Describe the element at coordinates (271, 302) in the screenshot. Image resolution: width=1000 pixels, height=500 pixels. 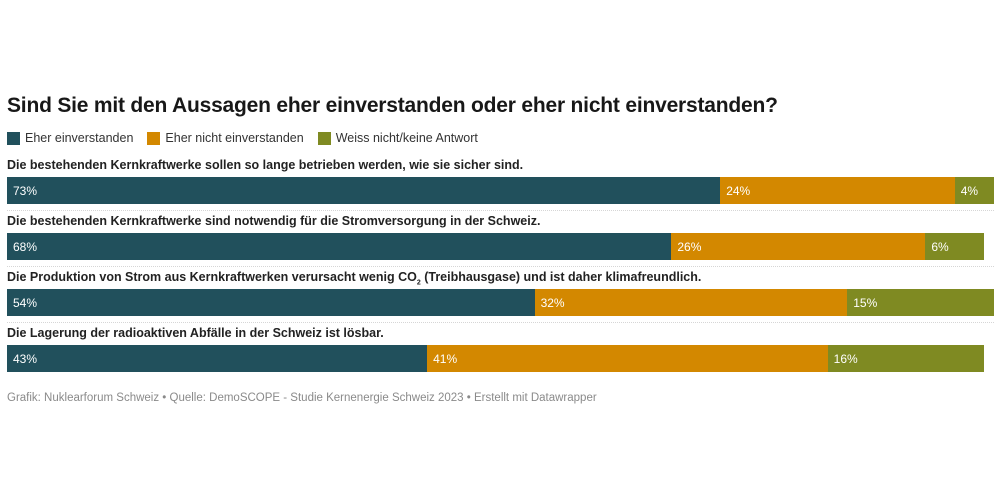
I see `segment-agree: 54%` at that location.